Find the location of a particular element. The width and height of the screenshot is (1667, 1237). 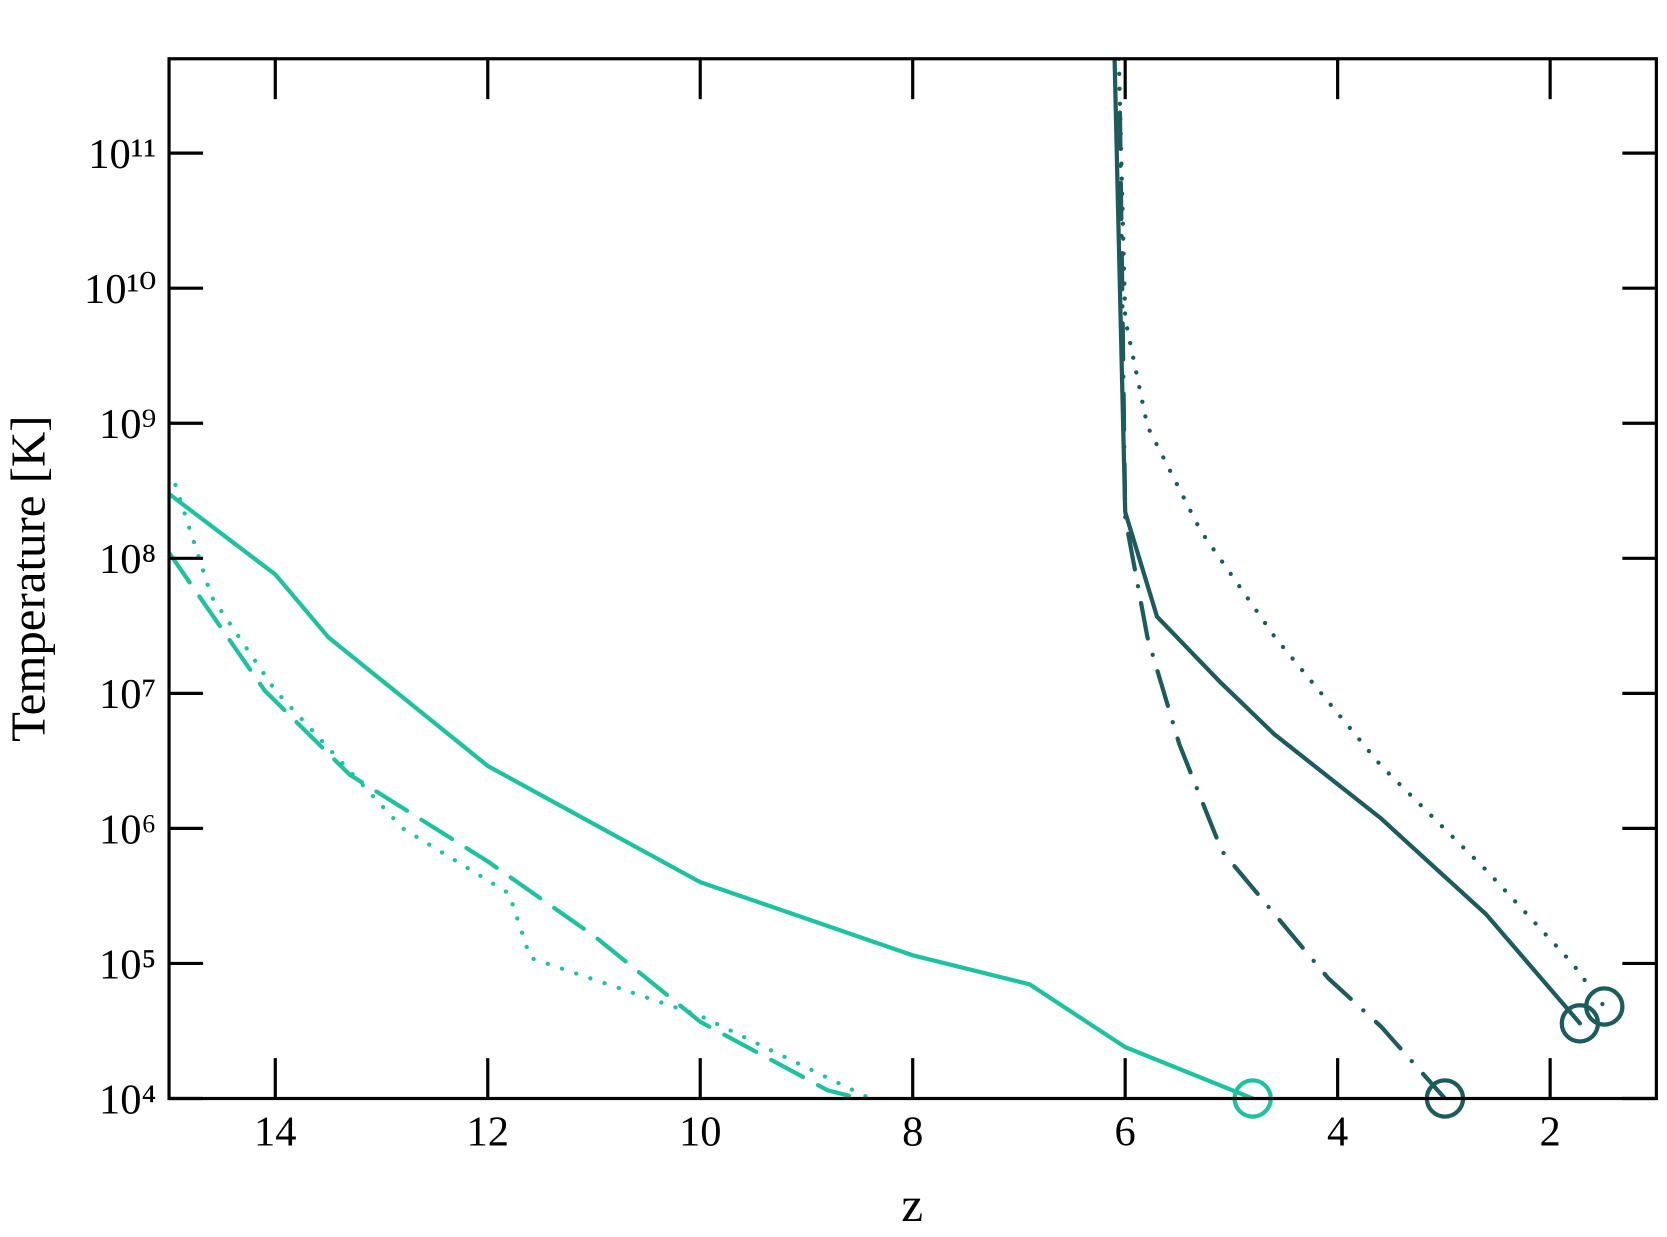

x-tick-label: 14 is located at coordinates (275, 1131).